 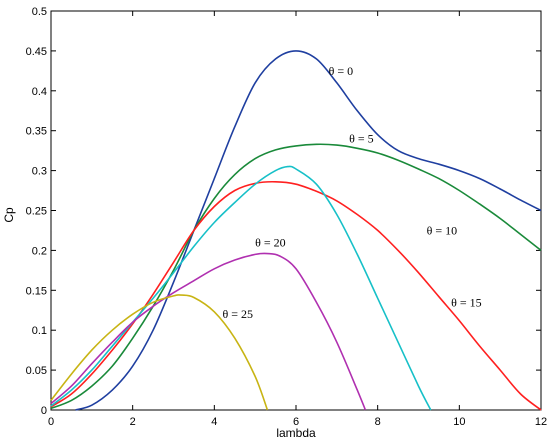 What do you see at coordinates (442, 230) in the screenshot?
I see `curve-label-2: θ = 10` at bounding box center [442, 230].